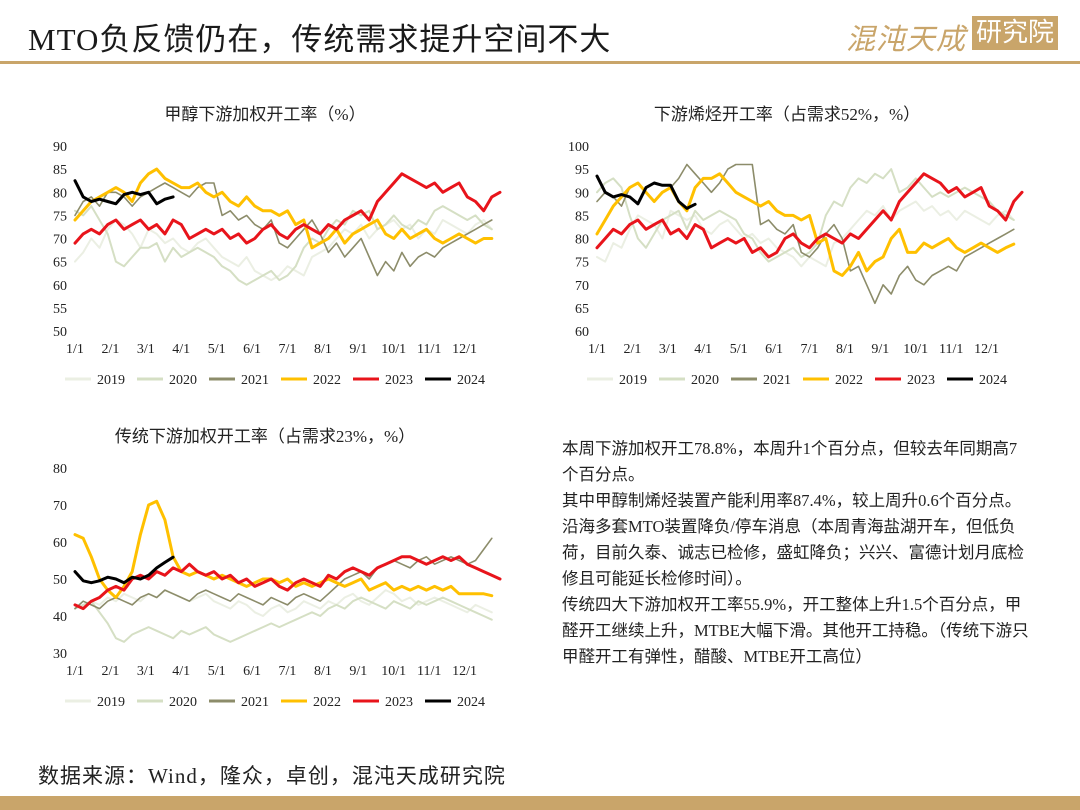 The width and height of the screenshot is (1080, 810). I want to click on y-tick-label: 40, so click(60, 617).